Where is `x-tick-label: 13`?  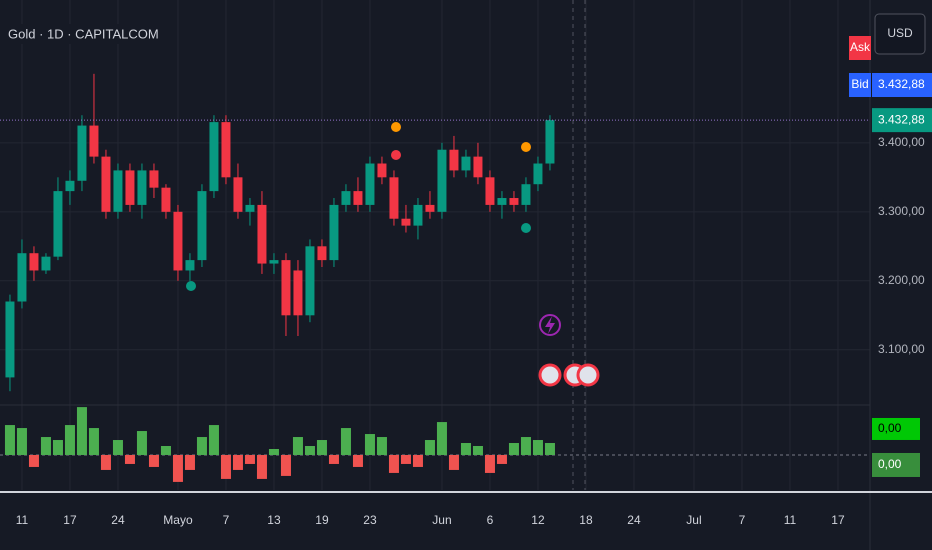
x-tick-label: 13 is located at coordinates (274, 520).